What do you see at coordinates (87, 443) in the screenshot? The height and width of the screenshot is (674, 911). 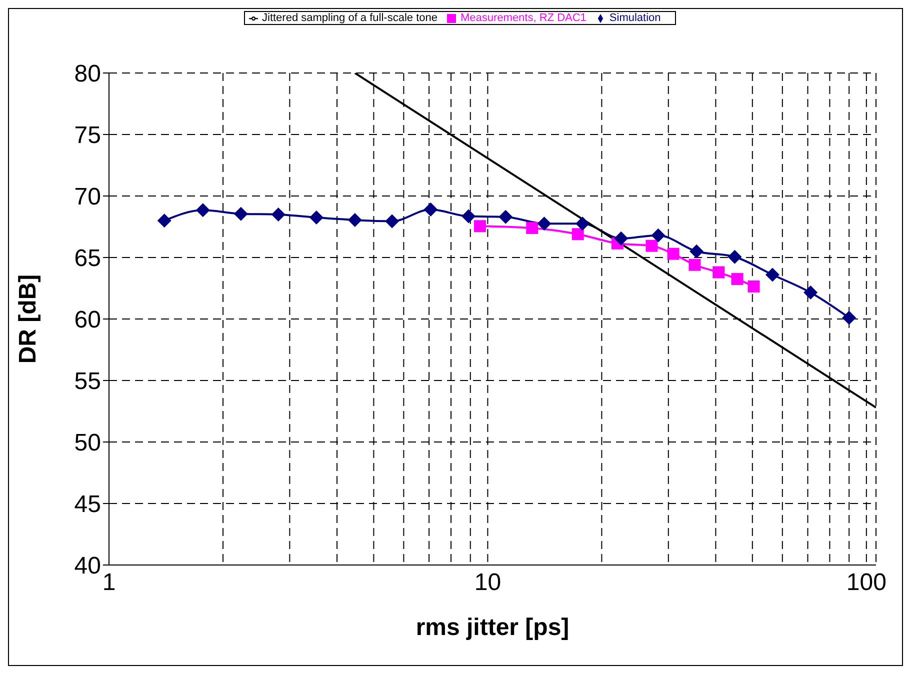 I see `y-tick-label: 50` at bounding box center [87, 443].